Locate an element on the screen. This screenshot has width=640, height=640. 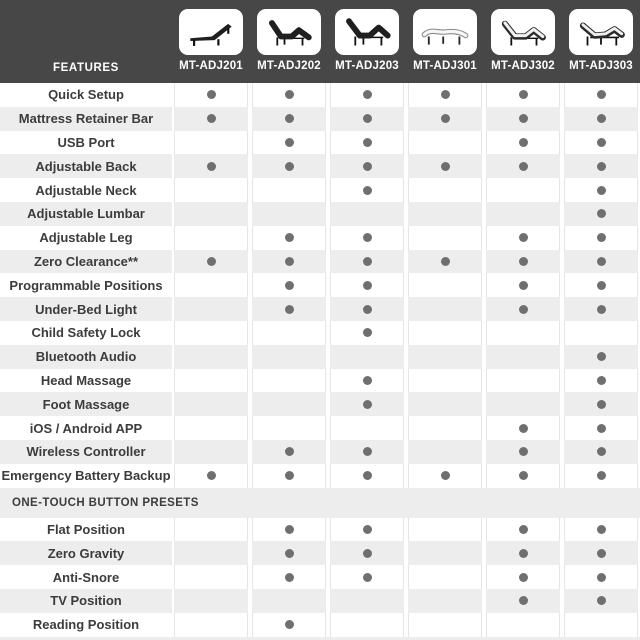
feature-label: Zero Clearance** is located at coordinates (86, 261).